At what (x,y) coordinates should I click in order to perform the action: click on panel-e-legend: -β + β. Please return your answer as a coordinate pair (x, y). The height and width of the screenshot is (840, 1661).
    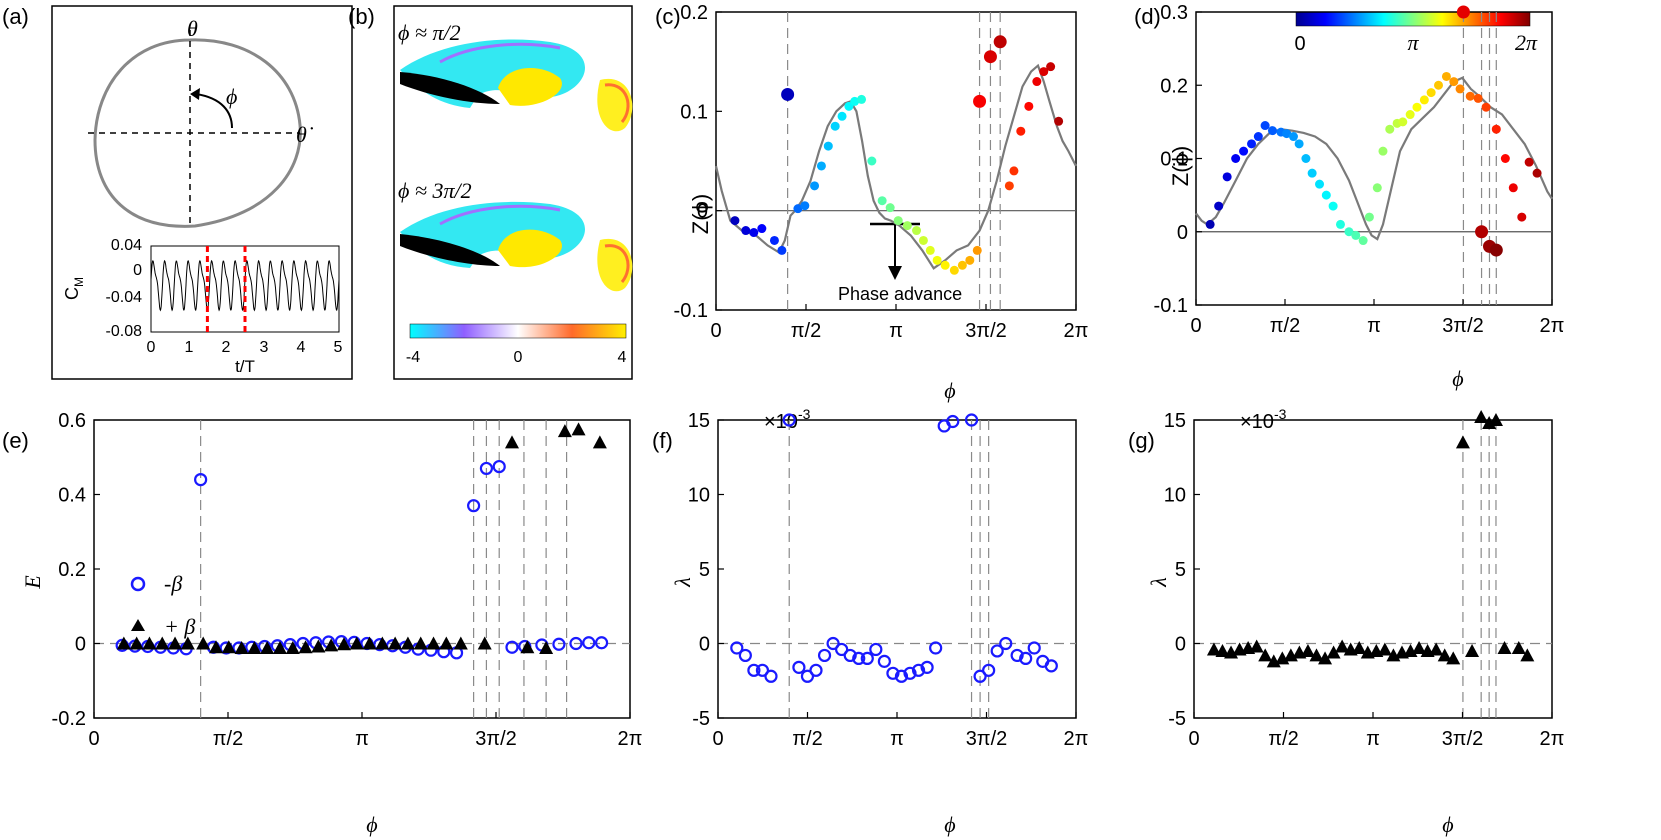
    Looking at the image, I should click on (162, 605).